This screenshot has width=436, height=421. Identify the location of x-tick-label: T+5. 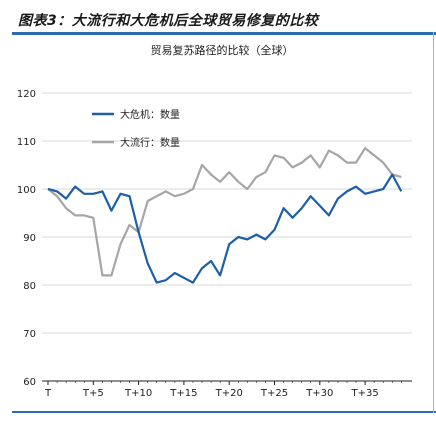
(93, 393).